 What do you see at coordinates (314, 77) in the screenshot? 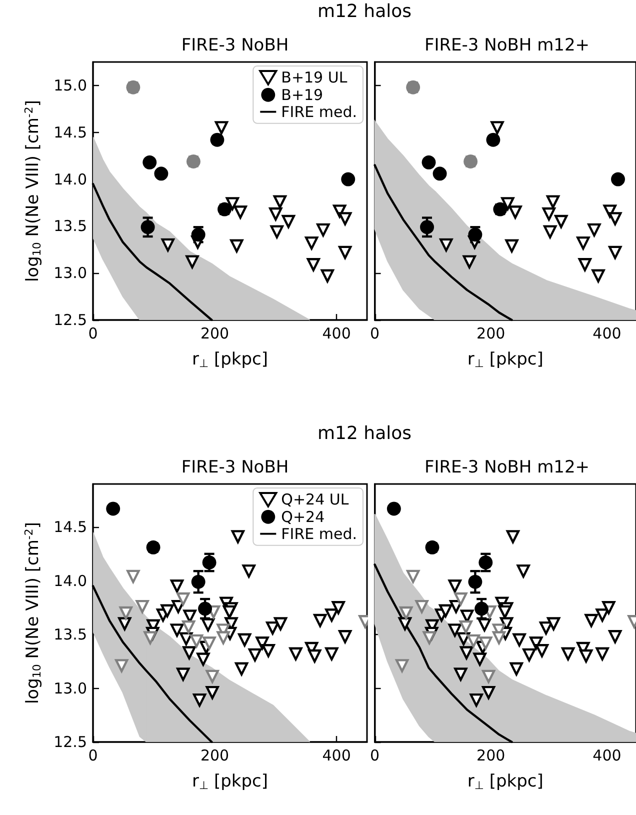
I see `legend-label: B+19 UL` at bounding box center [314, 77].